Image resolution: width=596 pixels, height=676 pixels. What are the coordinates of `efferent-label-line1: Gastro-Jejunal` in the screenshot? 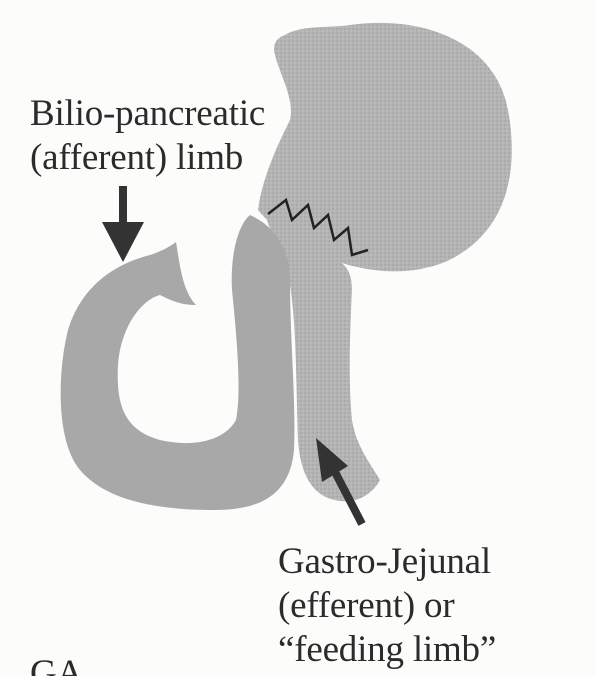 It's located at (384, 561).